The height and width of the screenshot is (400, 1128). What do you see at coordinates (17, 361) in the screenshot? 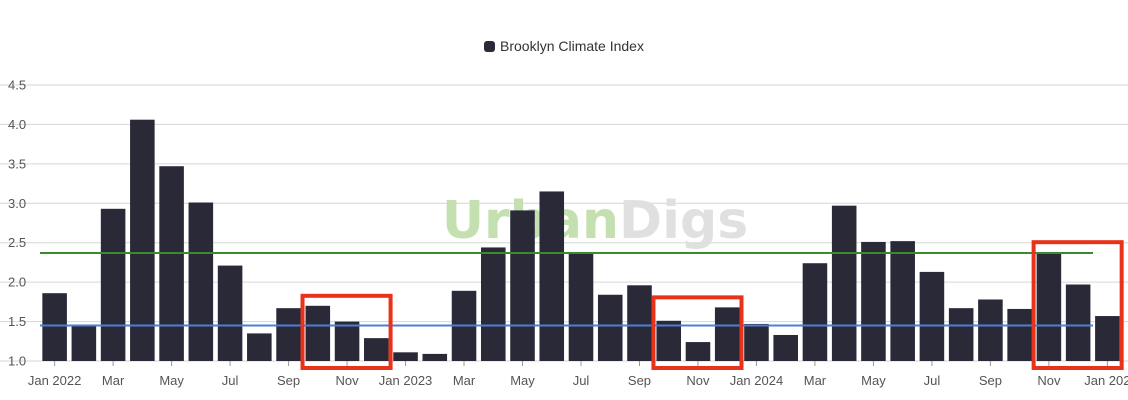
I see `y-tick-label: 1.0` at bounding box center [17, 361].